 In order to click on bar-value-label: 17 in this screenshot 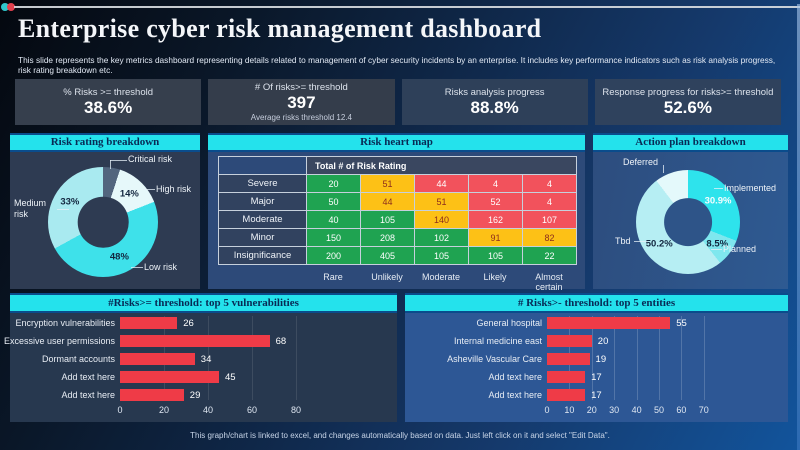, I will do `click(596, 377)`.